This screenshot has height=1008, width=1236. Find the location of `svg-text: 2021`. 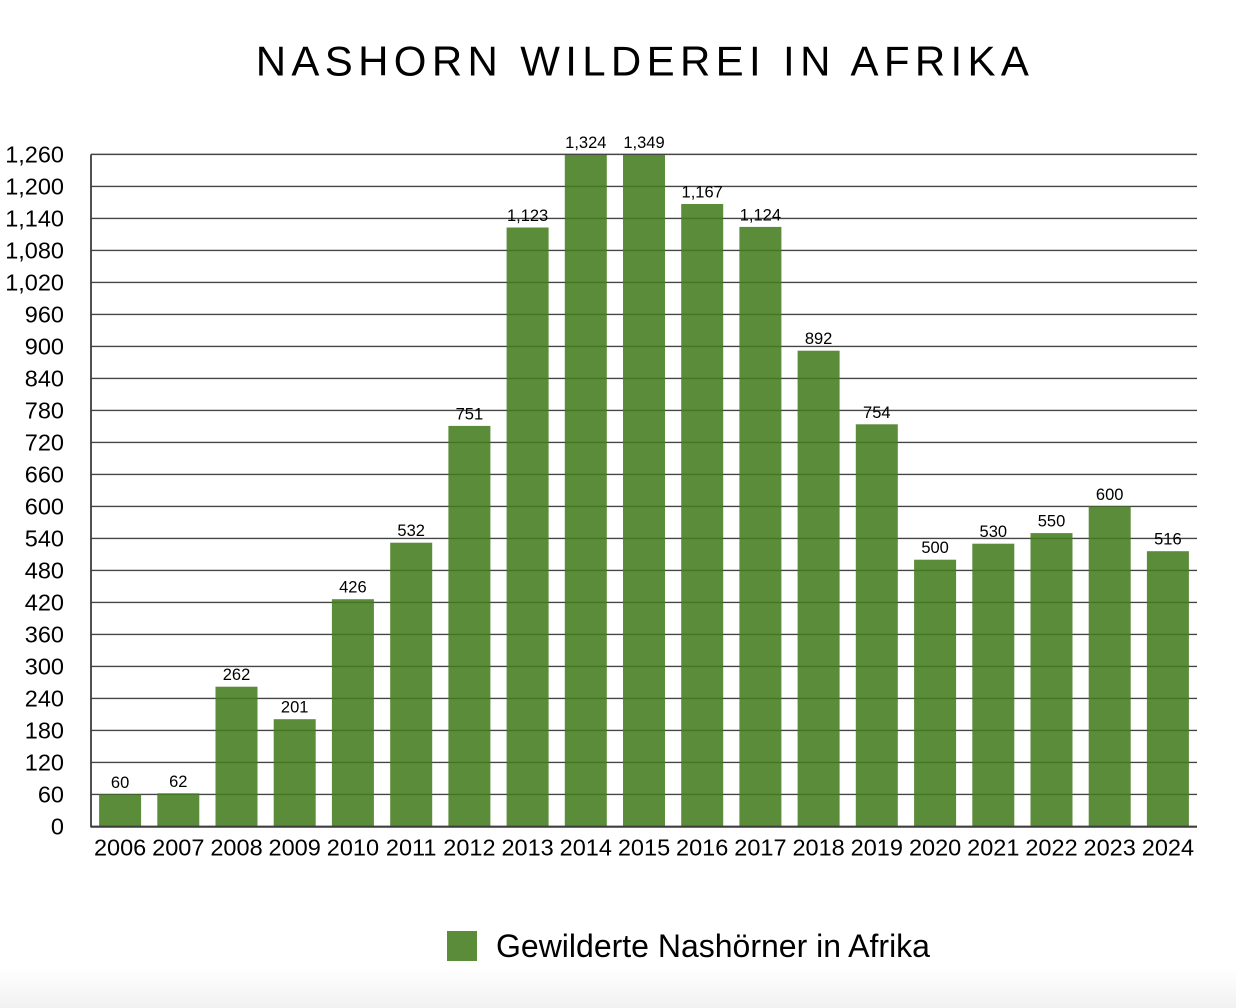

svg-text: 2021 is located at coordinates (993, 848).